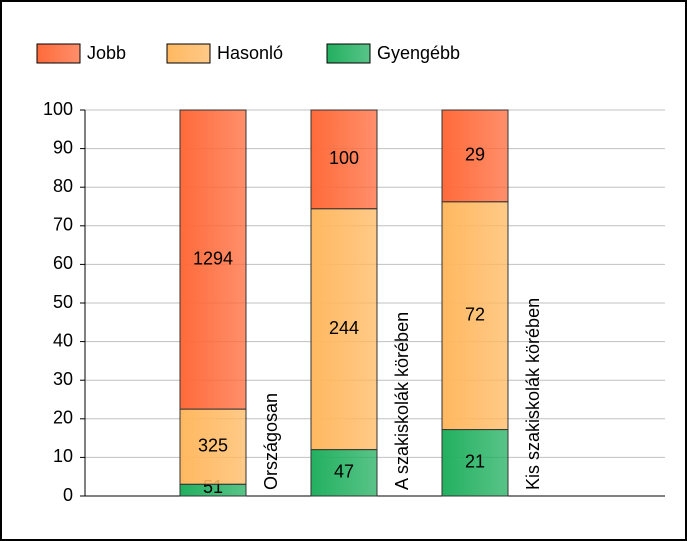  I want to click on x-tick-label: Országosan, so click(271, 441).